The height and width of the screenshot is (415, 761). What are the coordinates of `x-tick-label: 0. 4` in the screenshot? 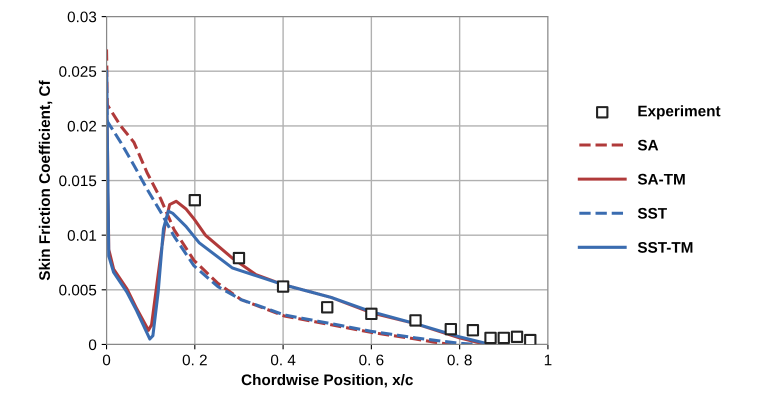 It's located at (283, 360).